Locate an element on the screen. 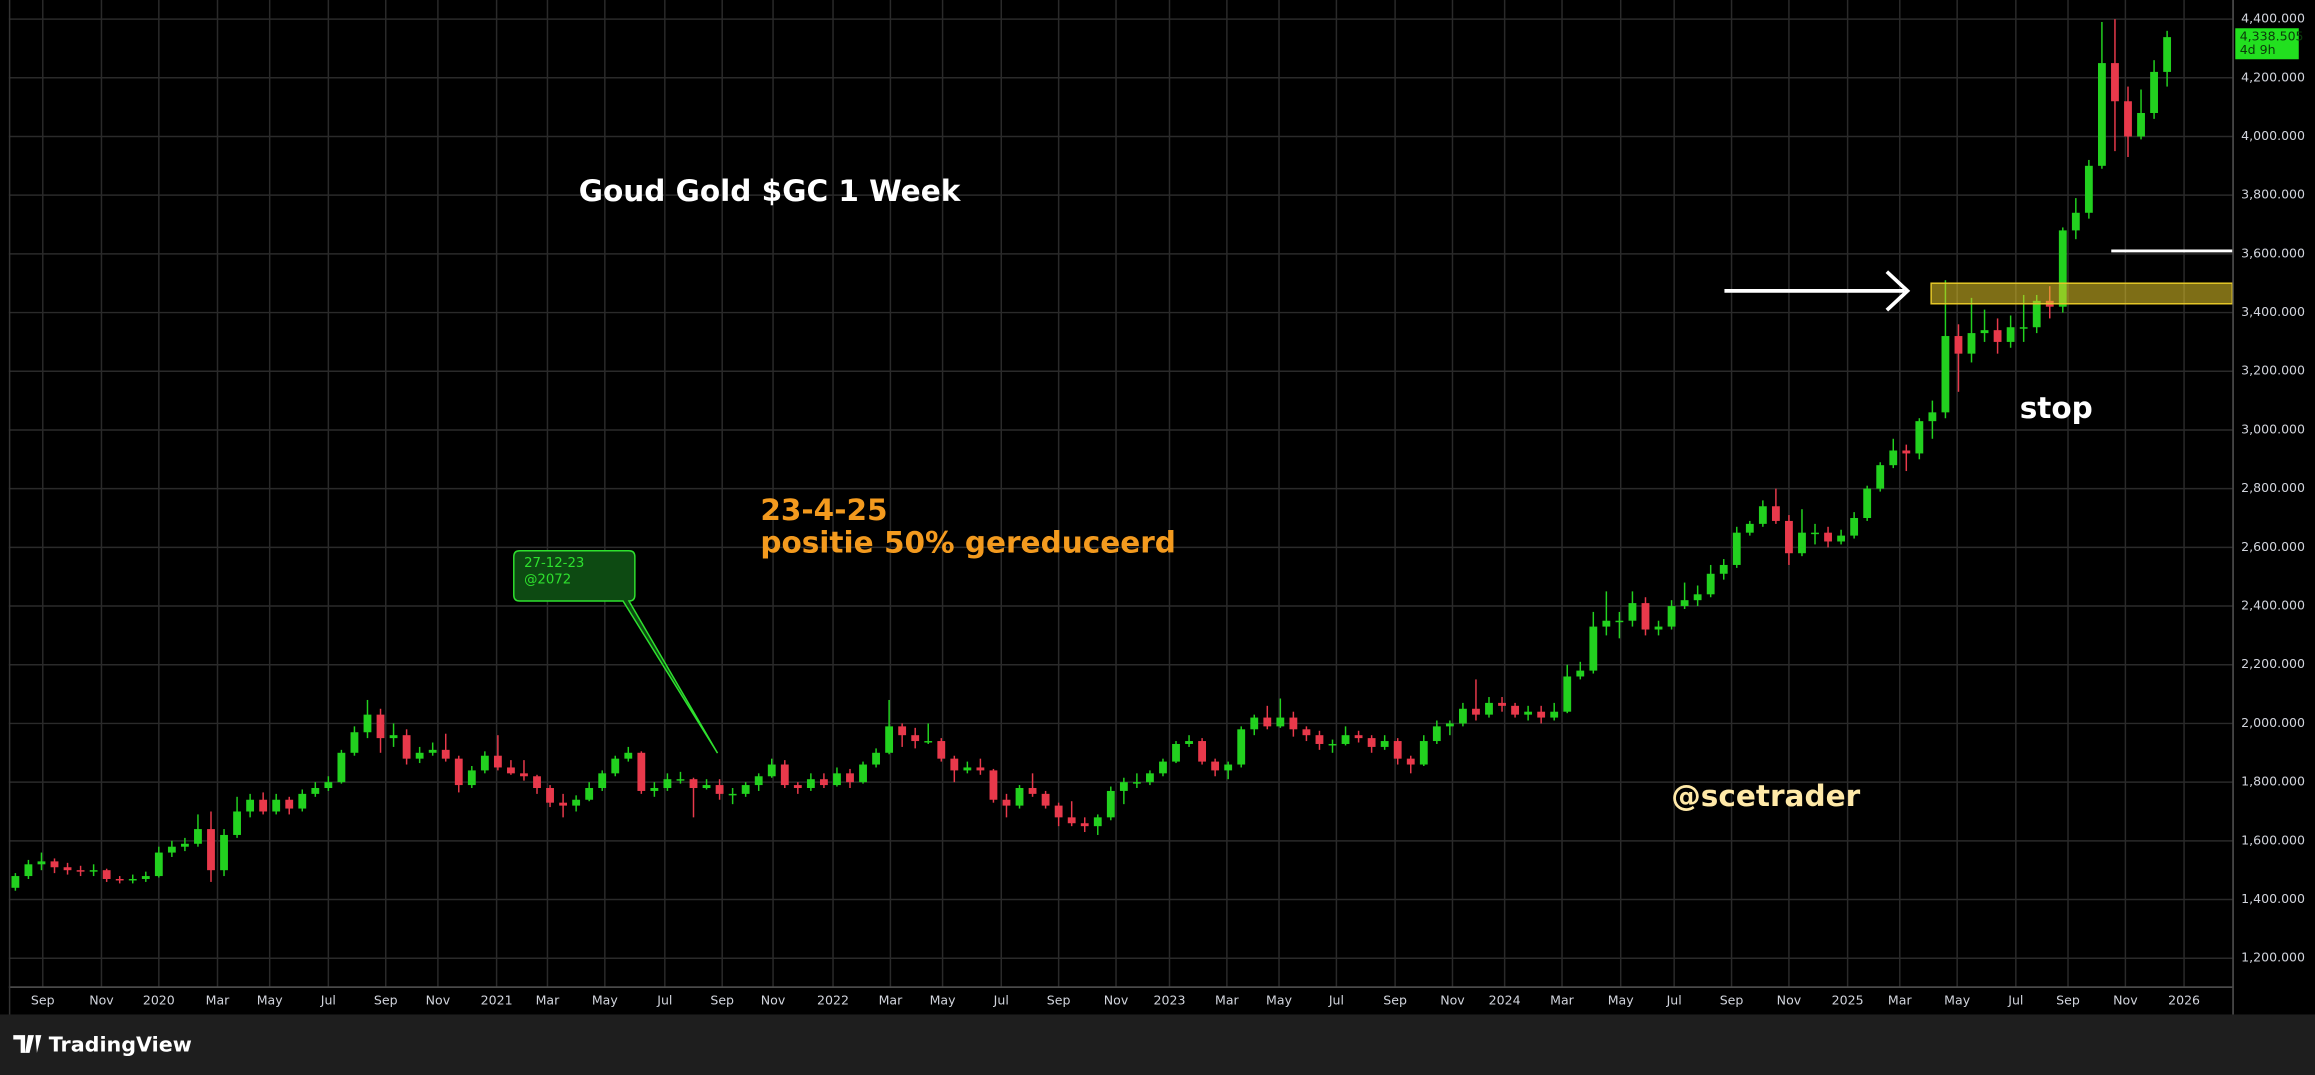  x-tick-label: 2025 is located at coordinates (1848, 1000).